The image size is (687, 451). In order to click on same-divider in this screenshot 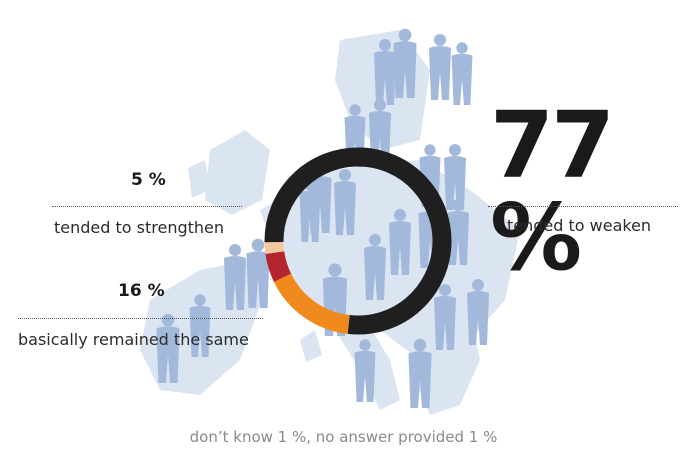, I will do `click(140, 318)`.